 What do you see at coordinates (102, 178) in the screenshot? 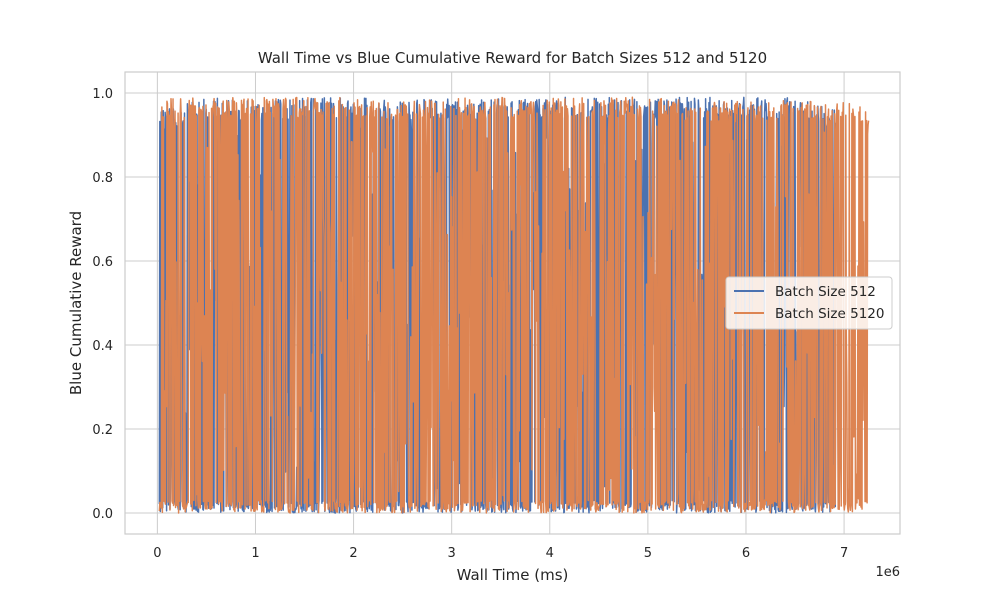
I see `y-tick-label: 0.8` at bounding box center [102, 178].